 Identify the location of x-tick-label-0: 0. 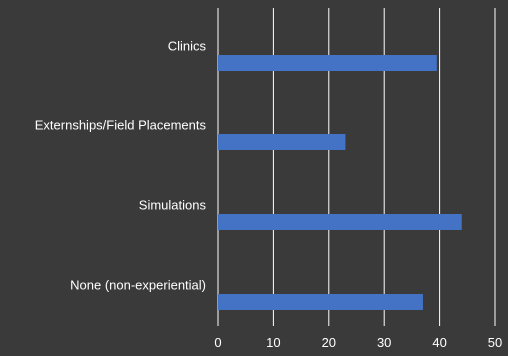
(217, 342).